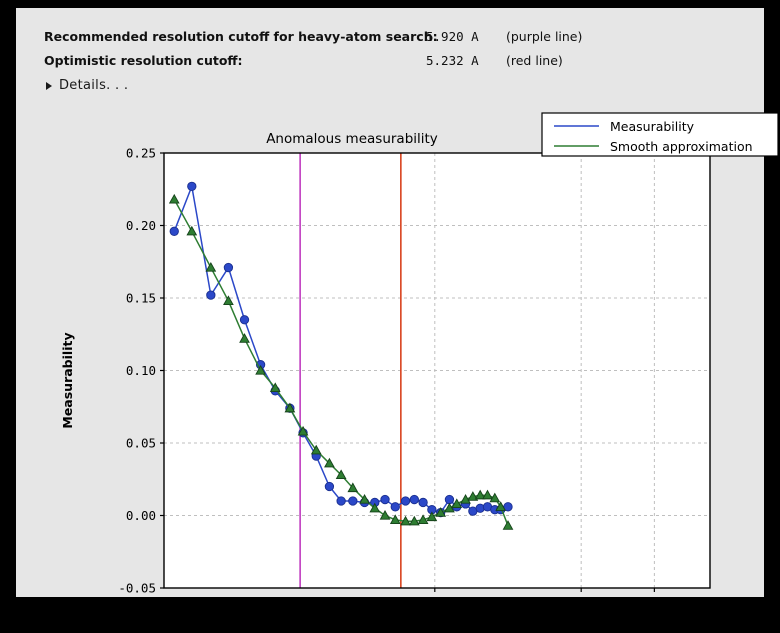 The image size is (780, 633). Describe the element at coordinates (49, 85) in the screenshot. I see `triangle-right-icon` at that location.